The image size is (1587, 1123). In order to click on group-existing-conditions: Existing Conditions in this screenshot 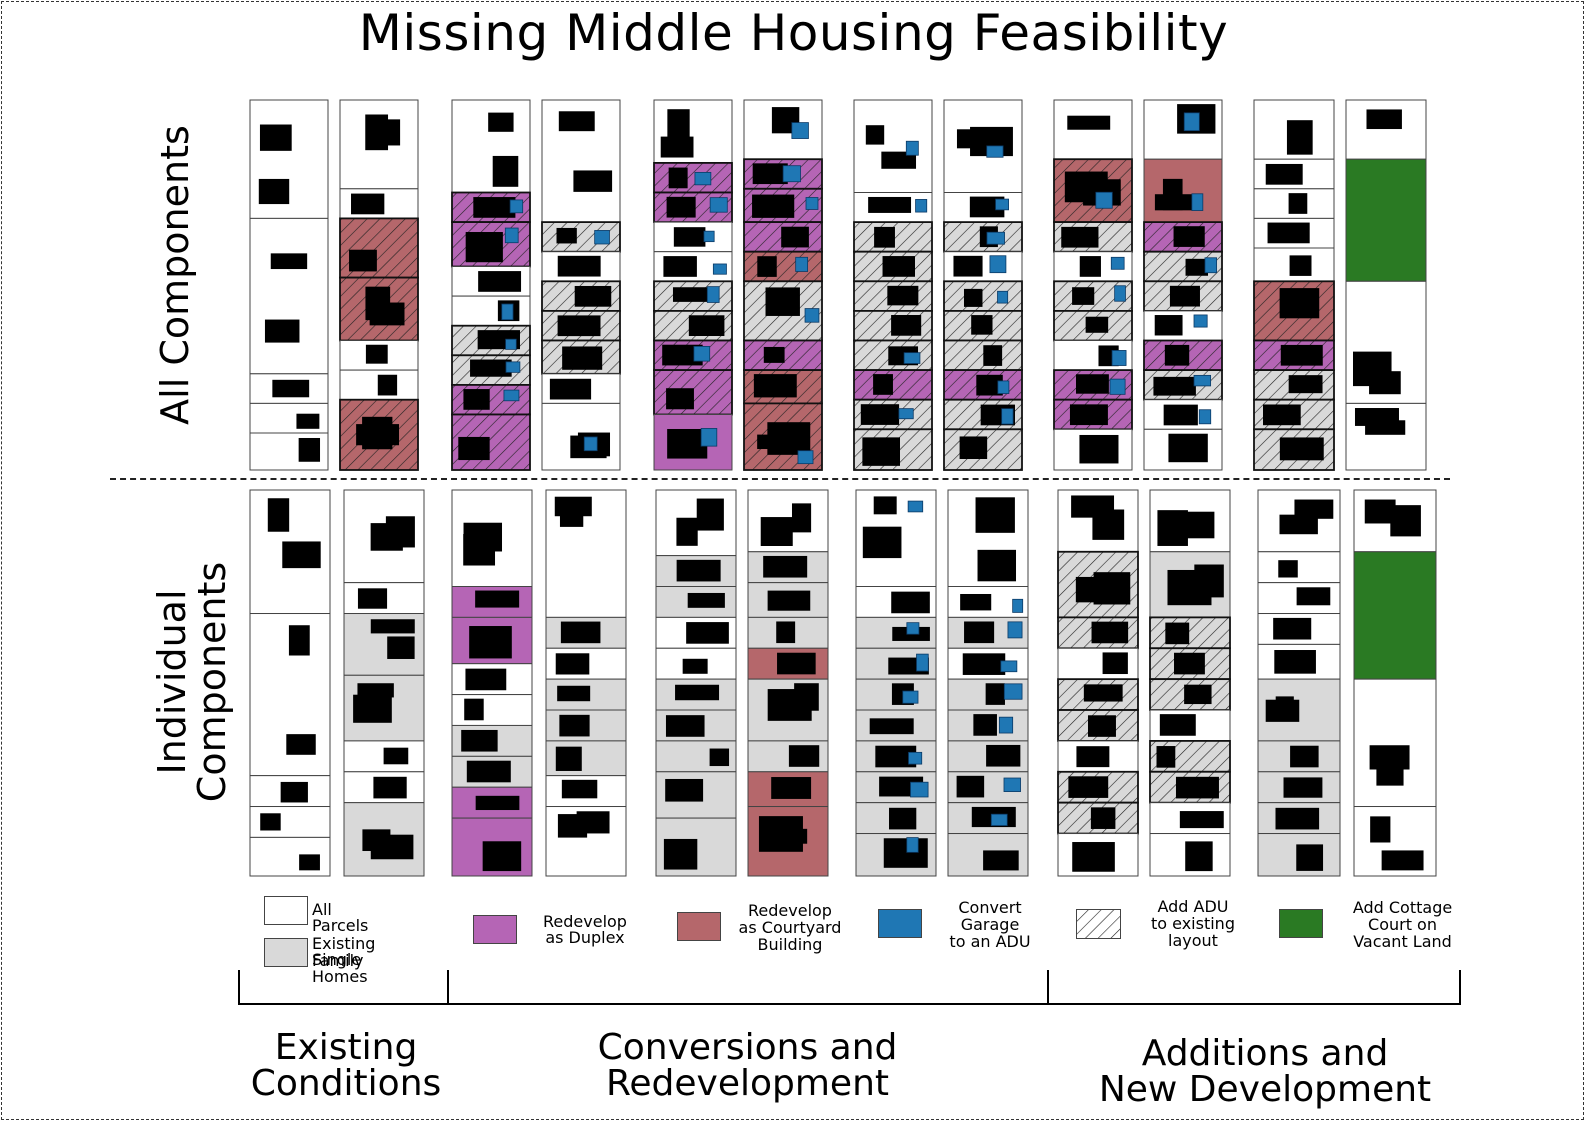, I will do `click(346, 1066)`.